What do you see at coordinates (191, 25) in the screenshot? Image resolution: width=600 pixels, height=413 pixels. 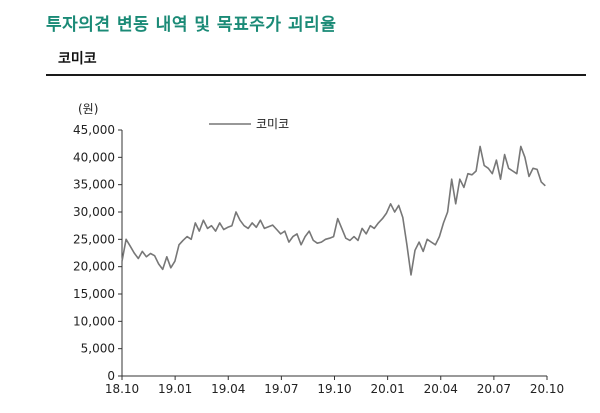 I see `report-title: 투자의견 변동 내역 및 목표주가 괴리율` at bounding box center [191, 25].